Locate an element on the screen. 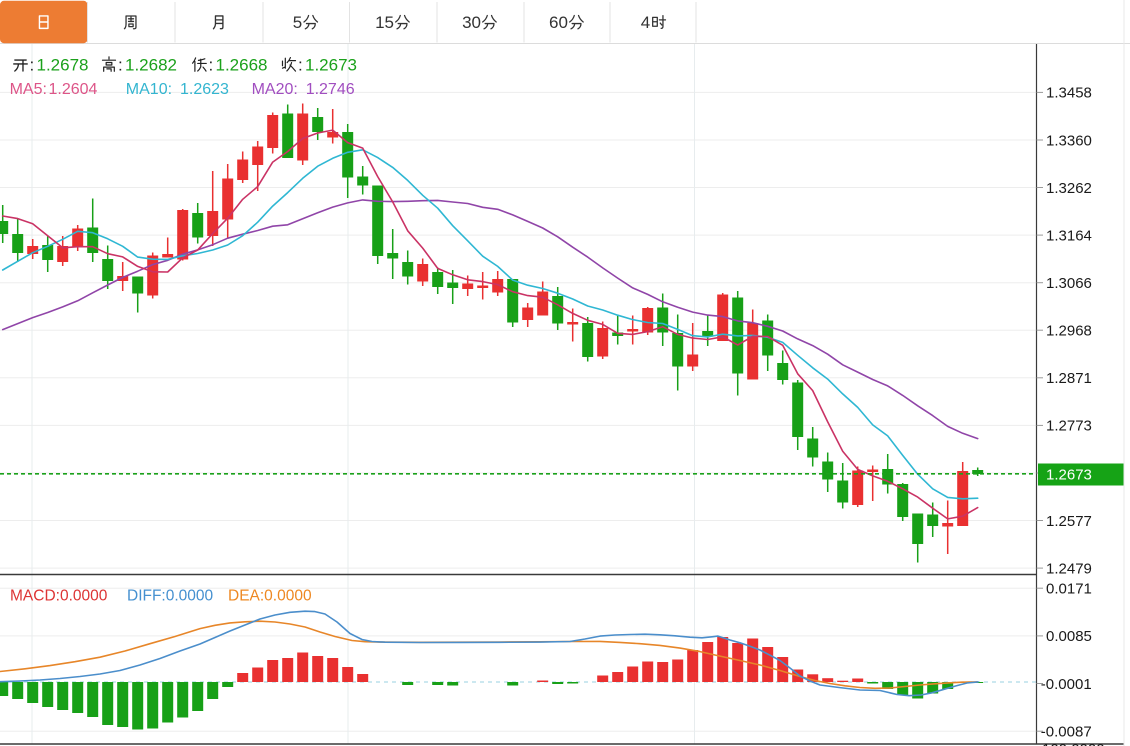  svg-text: 1.2479 is located at coordinates (1069, 568).